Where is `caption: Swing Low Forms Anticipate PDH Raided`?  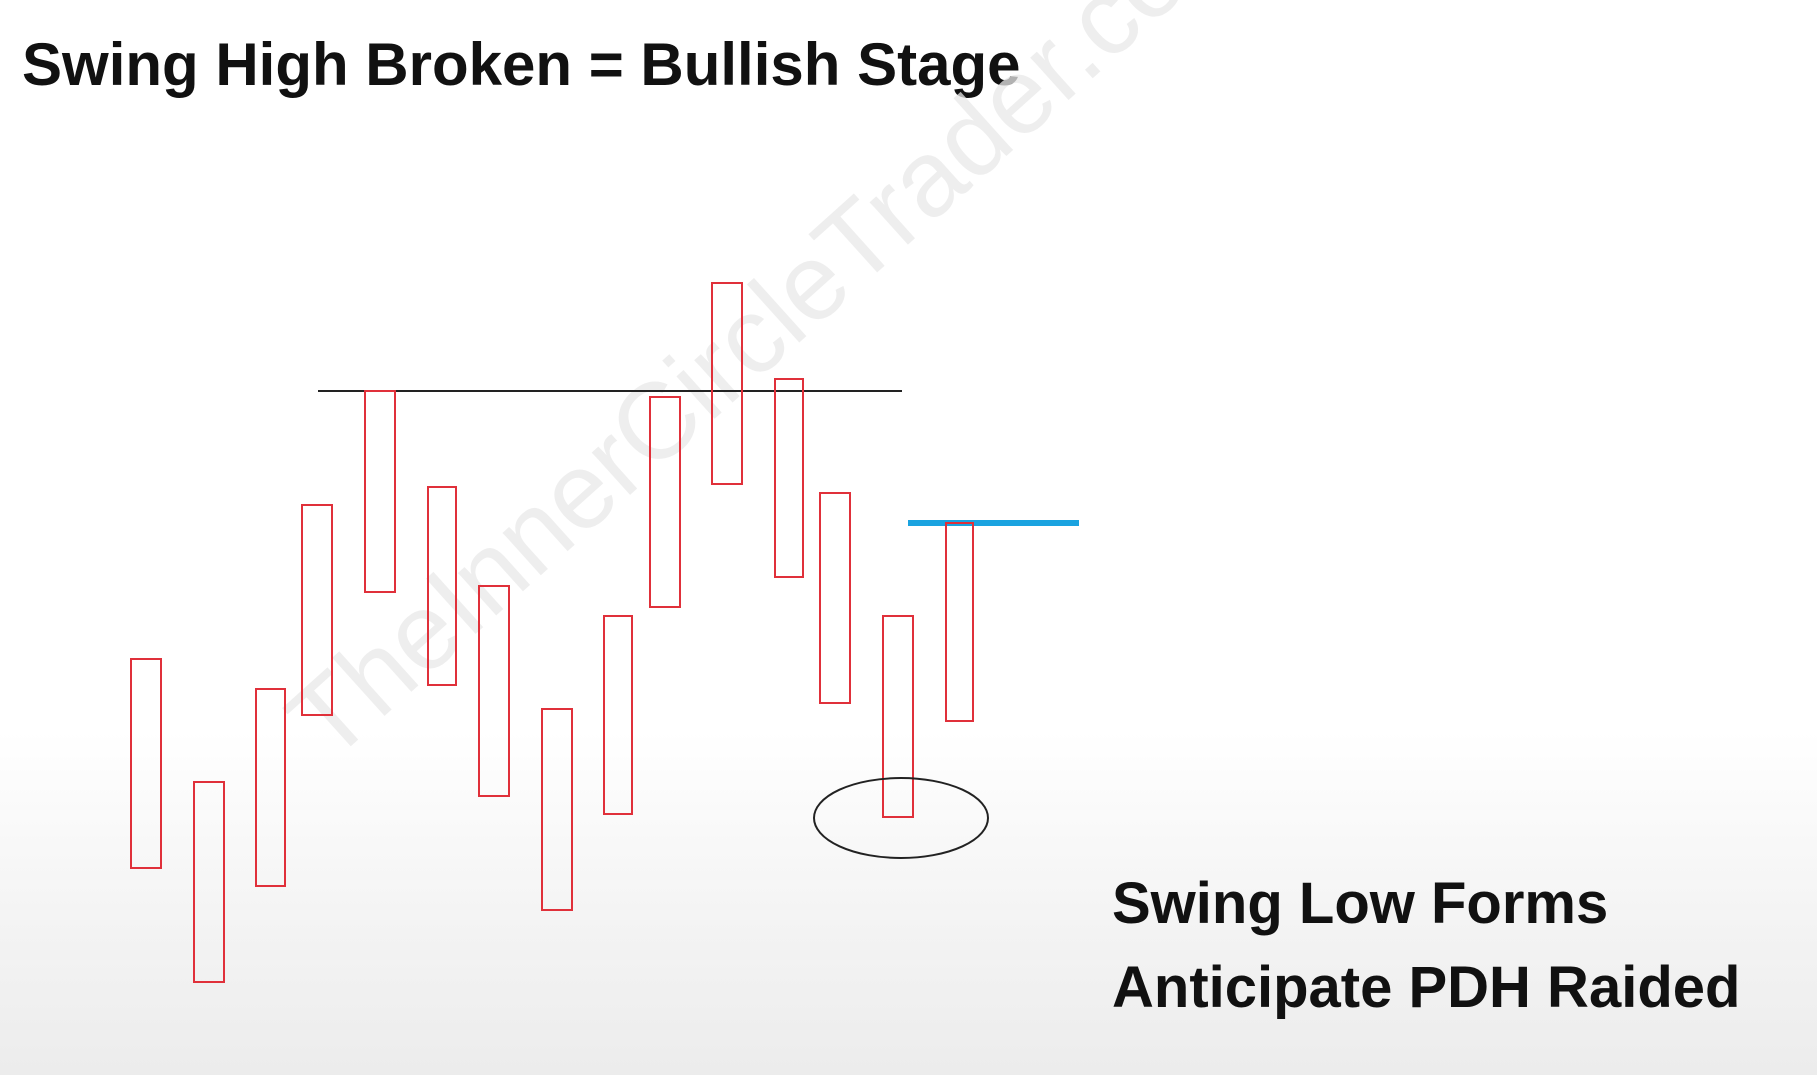 caption: Swing Low Forms Anticipate PDH Raided is located at coordinates (1426, 946).